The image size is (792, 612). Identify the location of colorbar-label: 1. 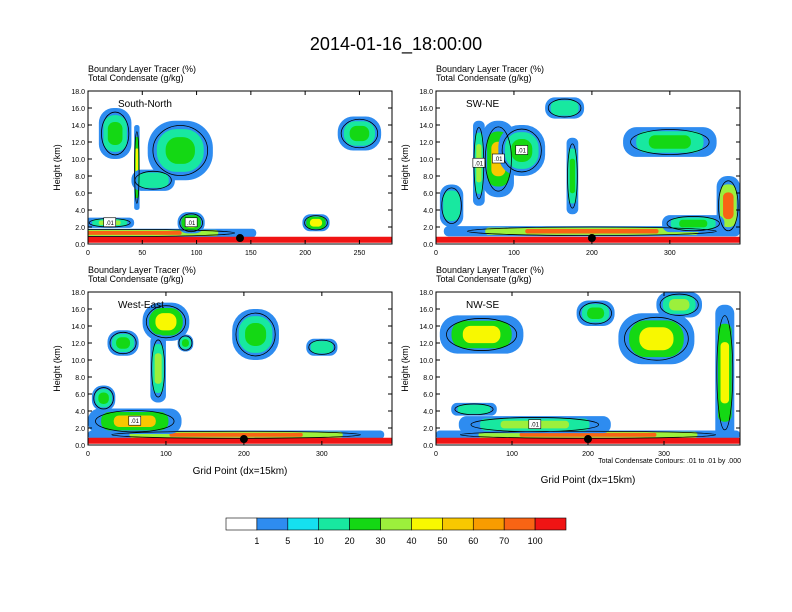
(256, 541).